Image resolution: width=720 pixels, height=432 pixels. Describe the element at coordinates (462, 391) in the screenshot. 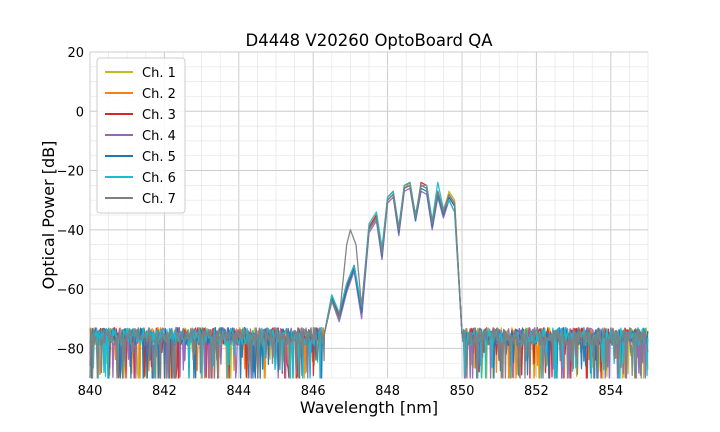

I see `x-tick-label: 850` at that location.